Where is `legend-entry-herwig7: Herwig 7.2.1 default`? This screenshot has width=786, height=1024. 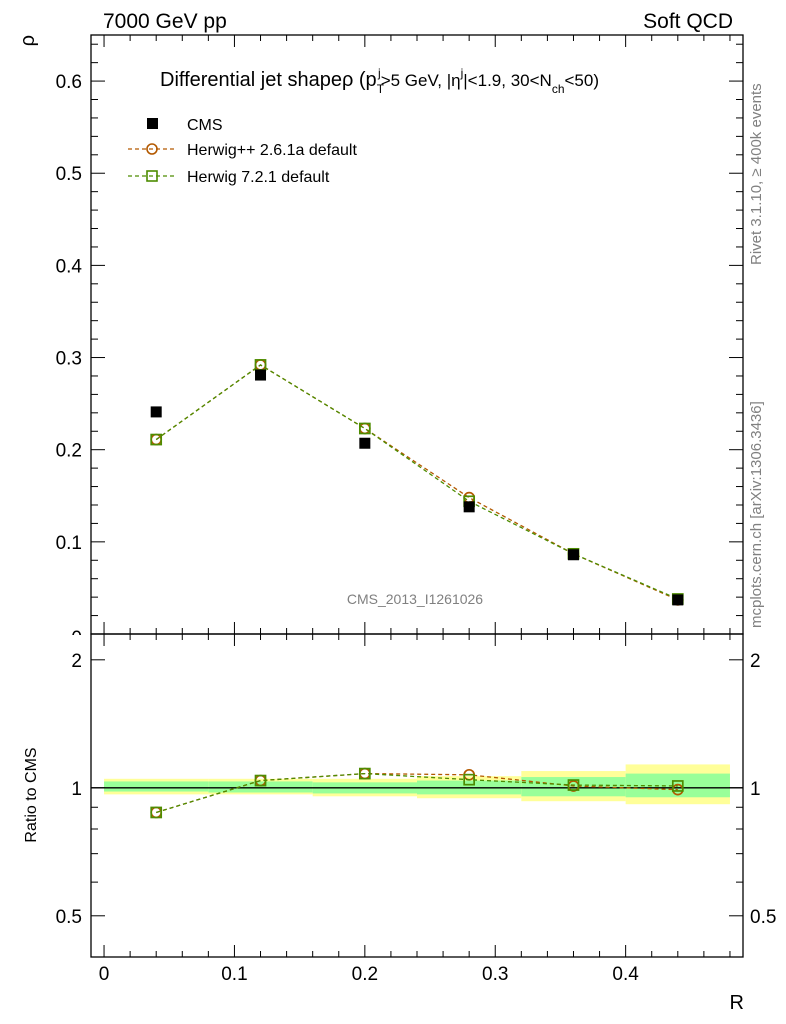 legend-entry-herwig7: Herwig 7.2.1 default is located at coordinates (229, 177).